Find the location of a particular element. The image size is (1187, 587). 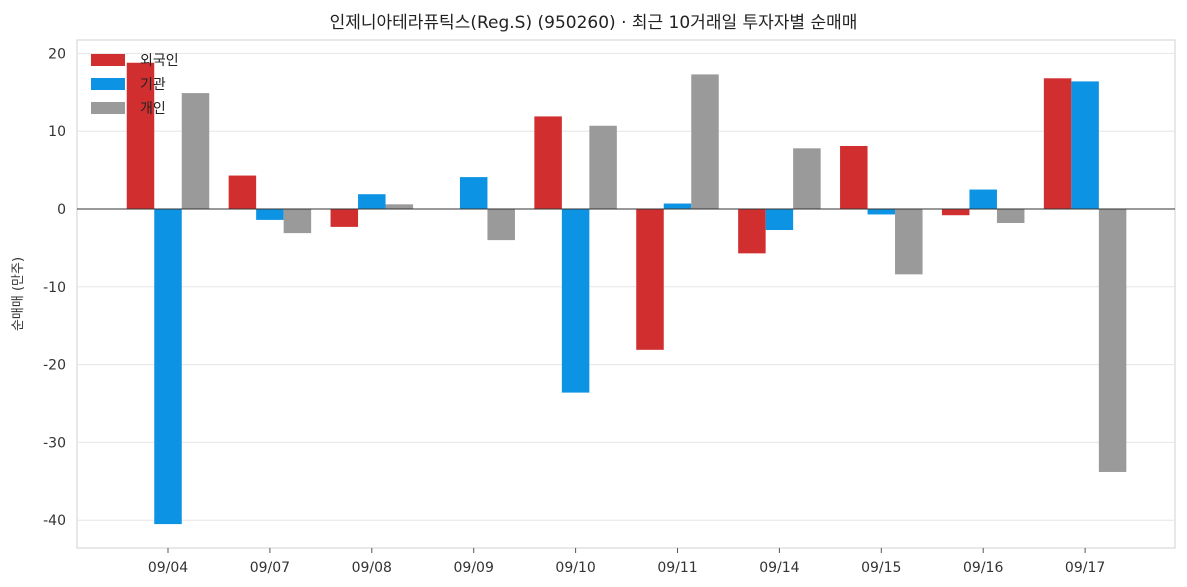

bar-외국인-09/14 is located at coordinates (752, 231).